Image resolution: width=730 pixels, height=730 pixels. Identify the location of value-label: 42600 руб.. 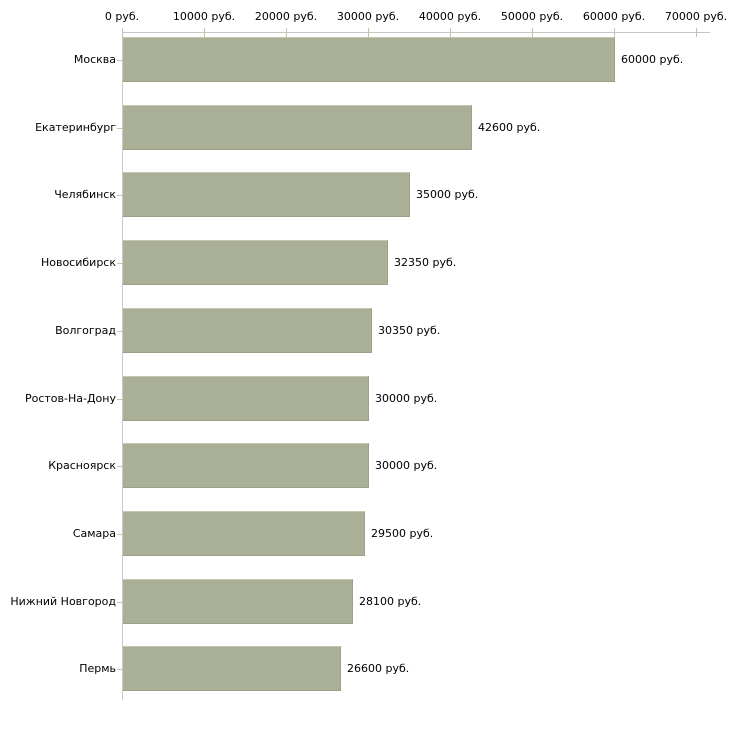
(509, 127).